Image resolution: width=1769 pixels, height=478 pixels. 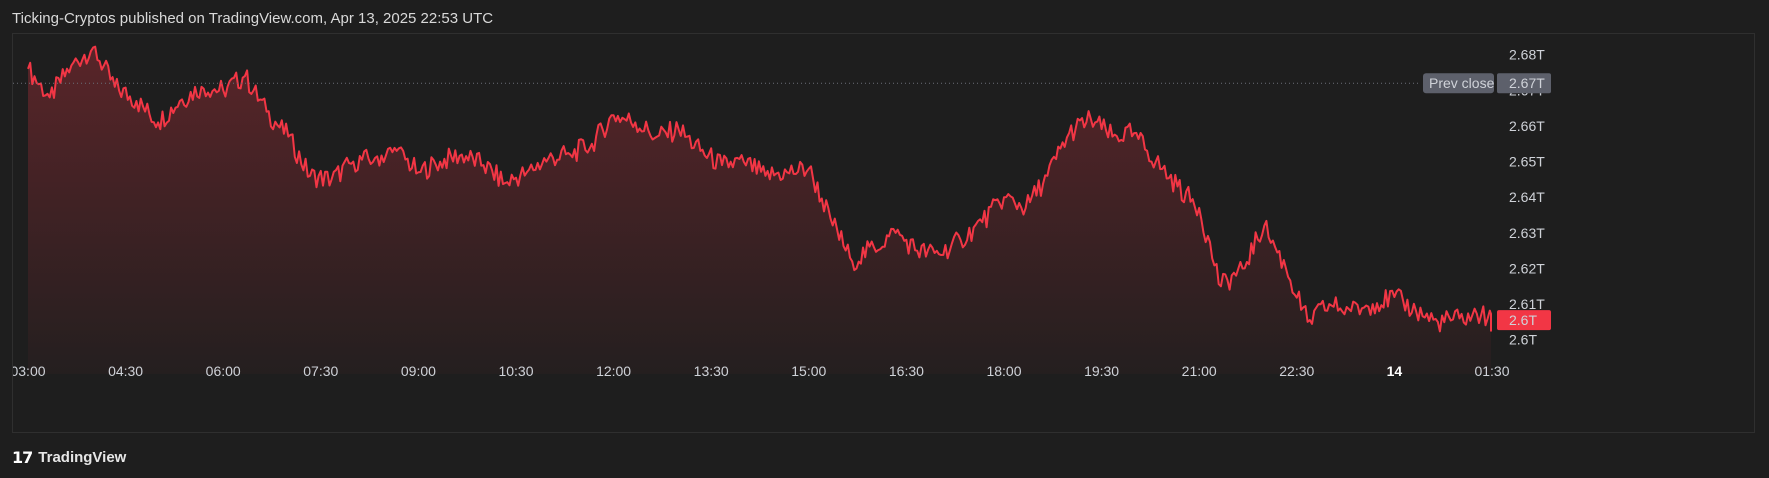 I want to click on last-price-tag: 2.6T, so click(x=1524, y=320).